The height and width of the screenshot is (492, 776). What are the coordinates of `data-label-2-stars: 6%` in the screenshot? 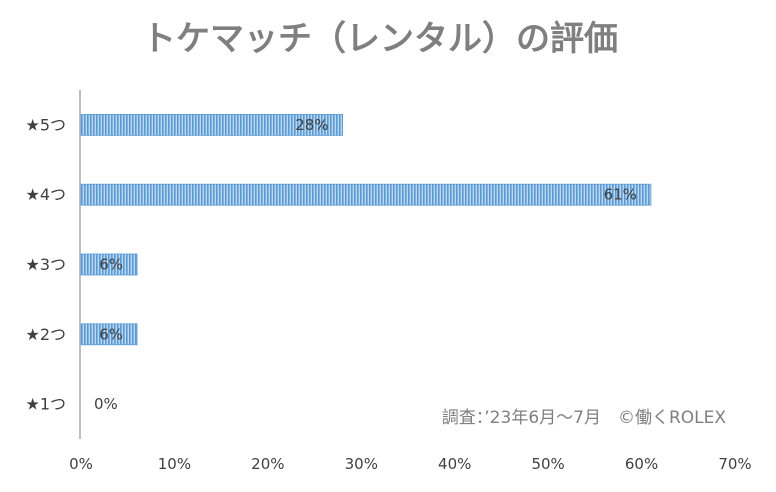 It's located at (111, 334).